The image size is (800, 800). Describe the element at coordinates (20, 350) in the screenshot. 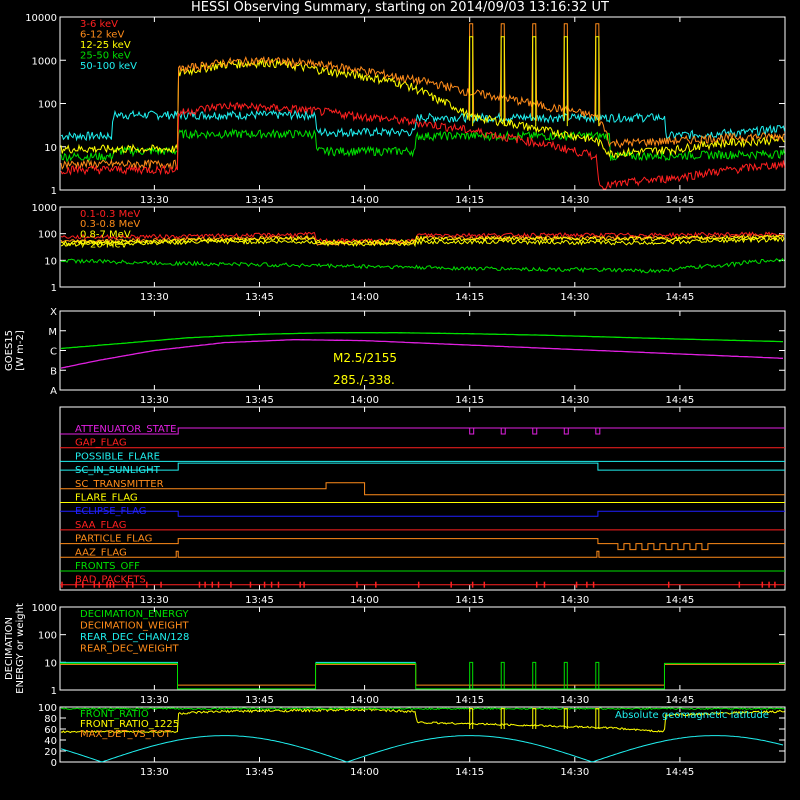

I see `y-axis-label: [W m-2]` at that location.